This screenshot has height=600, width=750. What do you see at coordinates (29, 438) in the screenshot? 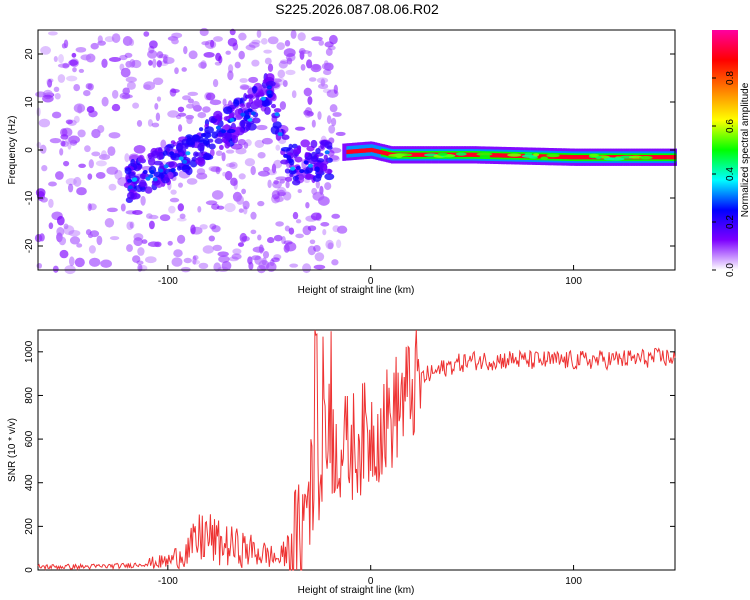
I see `snr-y-tick-label: 600` at bounding box center [29, 438].